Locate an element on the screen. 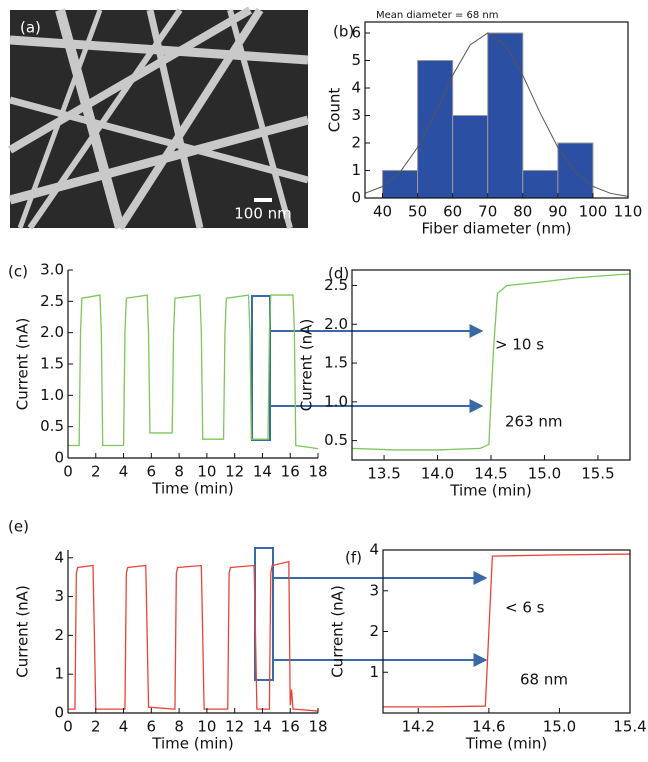 This screenshot has height=762, width=648. x-tick-label: 15.4 is located at coordinates (629, 727).